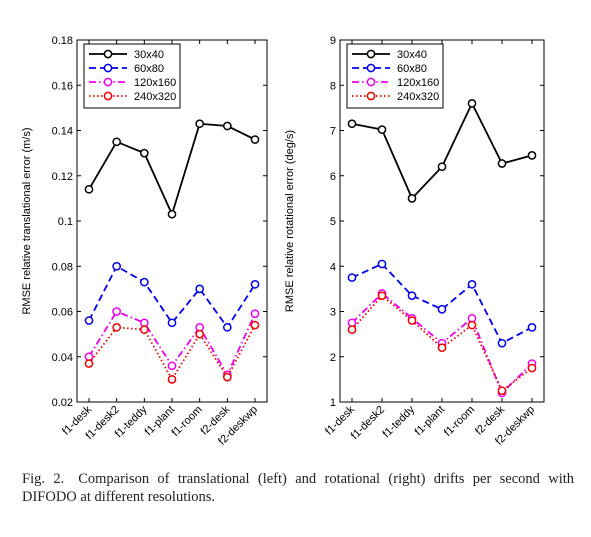 This screenshot has width=591, height=537. What do you see at coordinates (27, 220) in the screenshot?
I see `y-axis-label: RMSE relative translational error (m/s)` at bounding box center [27, 220].